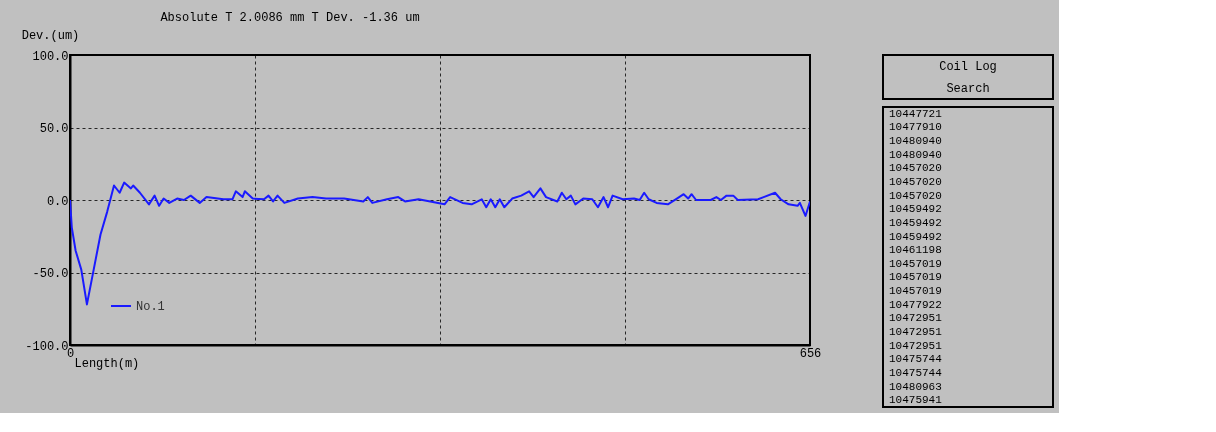 This screenshot has width=1216, height=432. What do you see at coordinates (150, 307) in the screenshot?
I see `legend-label: No.1` at bounding box center [150, 307].